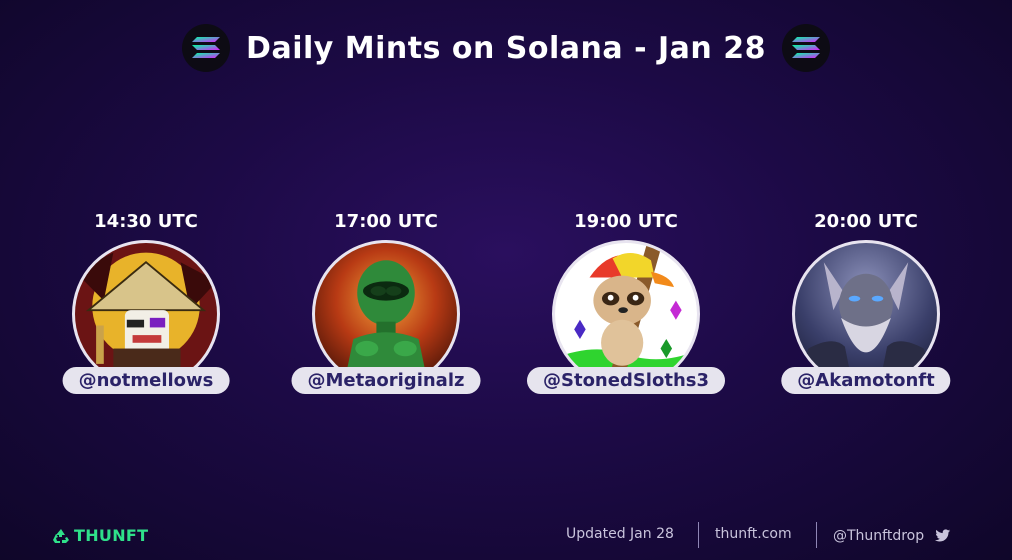 This screenshot has height=560, width=1012. I want to click on header: Daily Mints on Solana - Jan 28, so click(506, 48).